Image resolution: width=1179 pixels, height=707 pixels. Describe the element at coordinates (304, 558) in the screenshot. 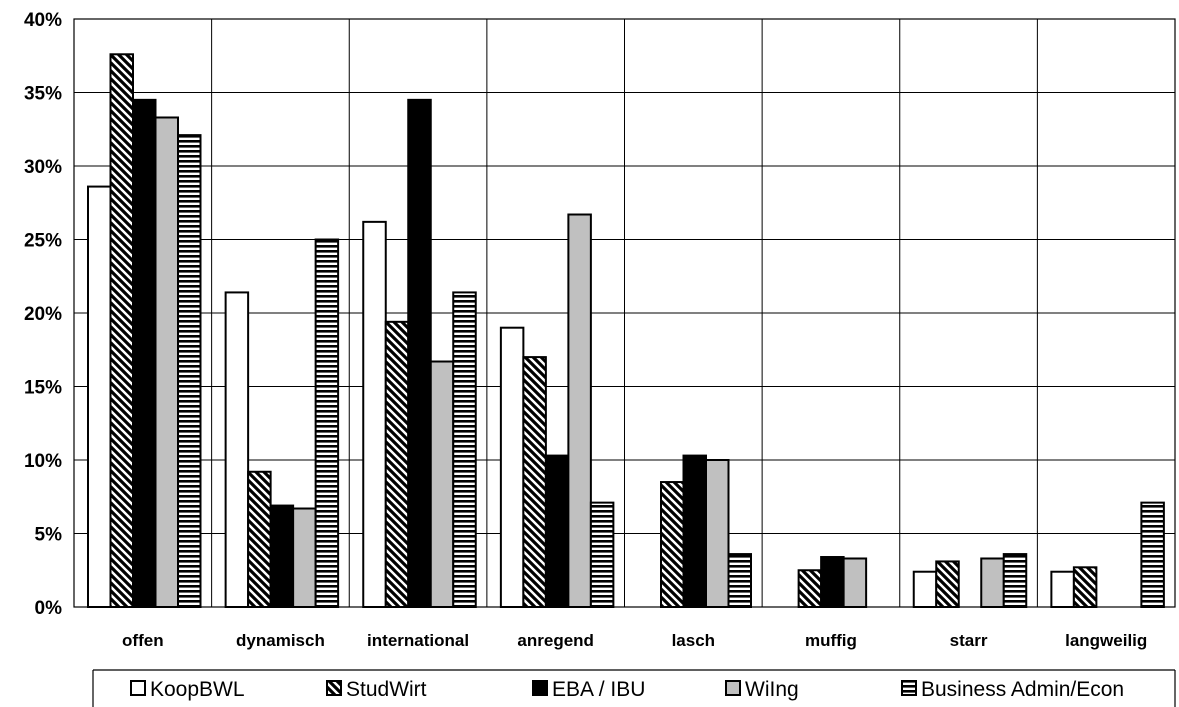

I see `bar-wiing-dynamisch` at that location.